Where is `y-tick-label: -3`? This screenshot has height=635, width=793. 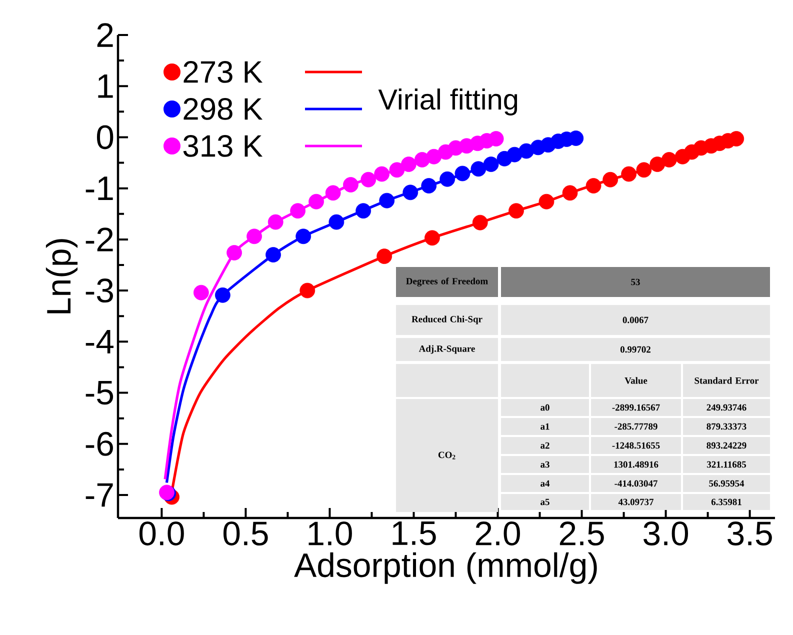 y-tick-label: -3 is located at coordinates (99, 290).